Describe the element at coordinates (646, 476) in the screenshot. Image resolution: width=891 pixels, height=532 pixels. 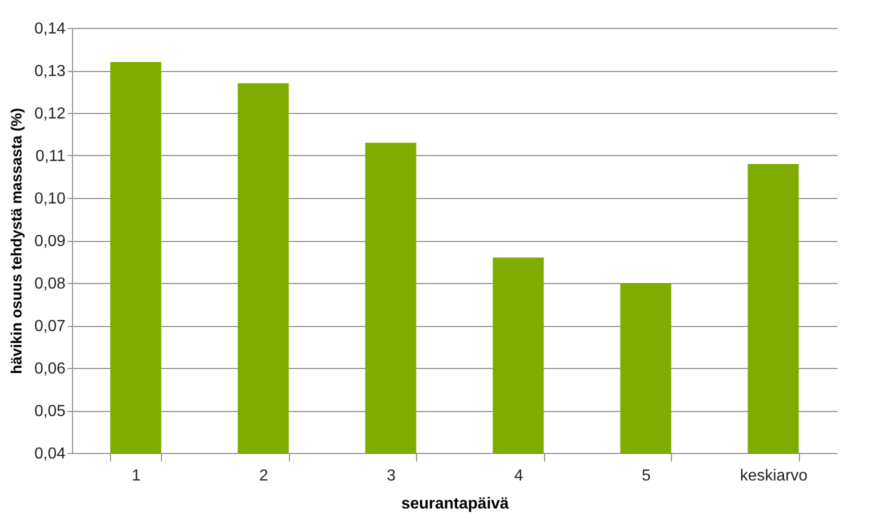
I see `x-tick-label: 5` at that location.